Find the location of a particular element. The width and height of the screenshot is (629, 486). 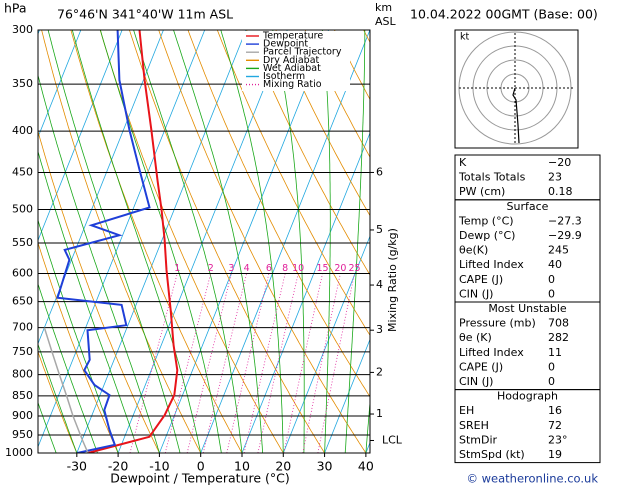

footer: © weatheronline.co.uk is located at coordinates (532, 479).